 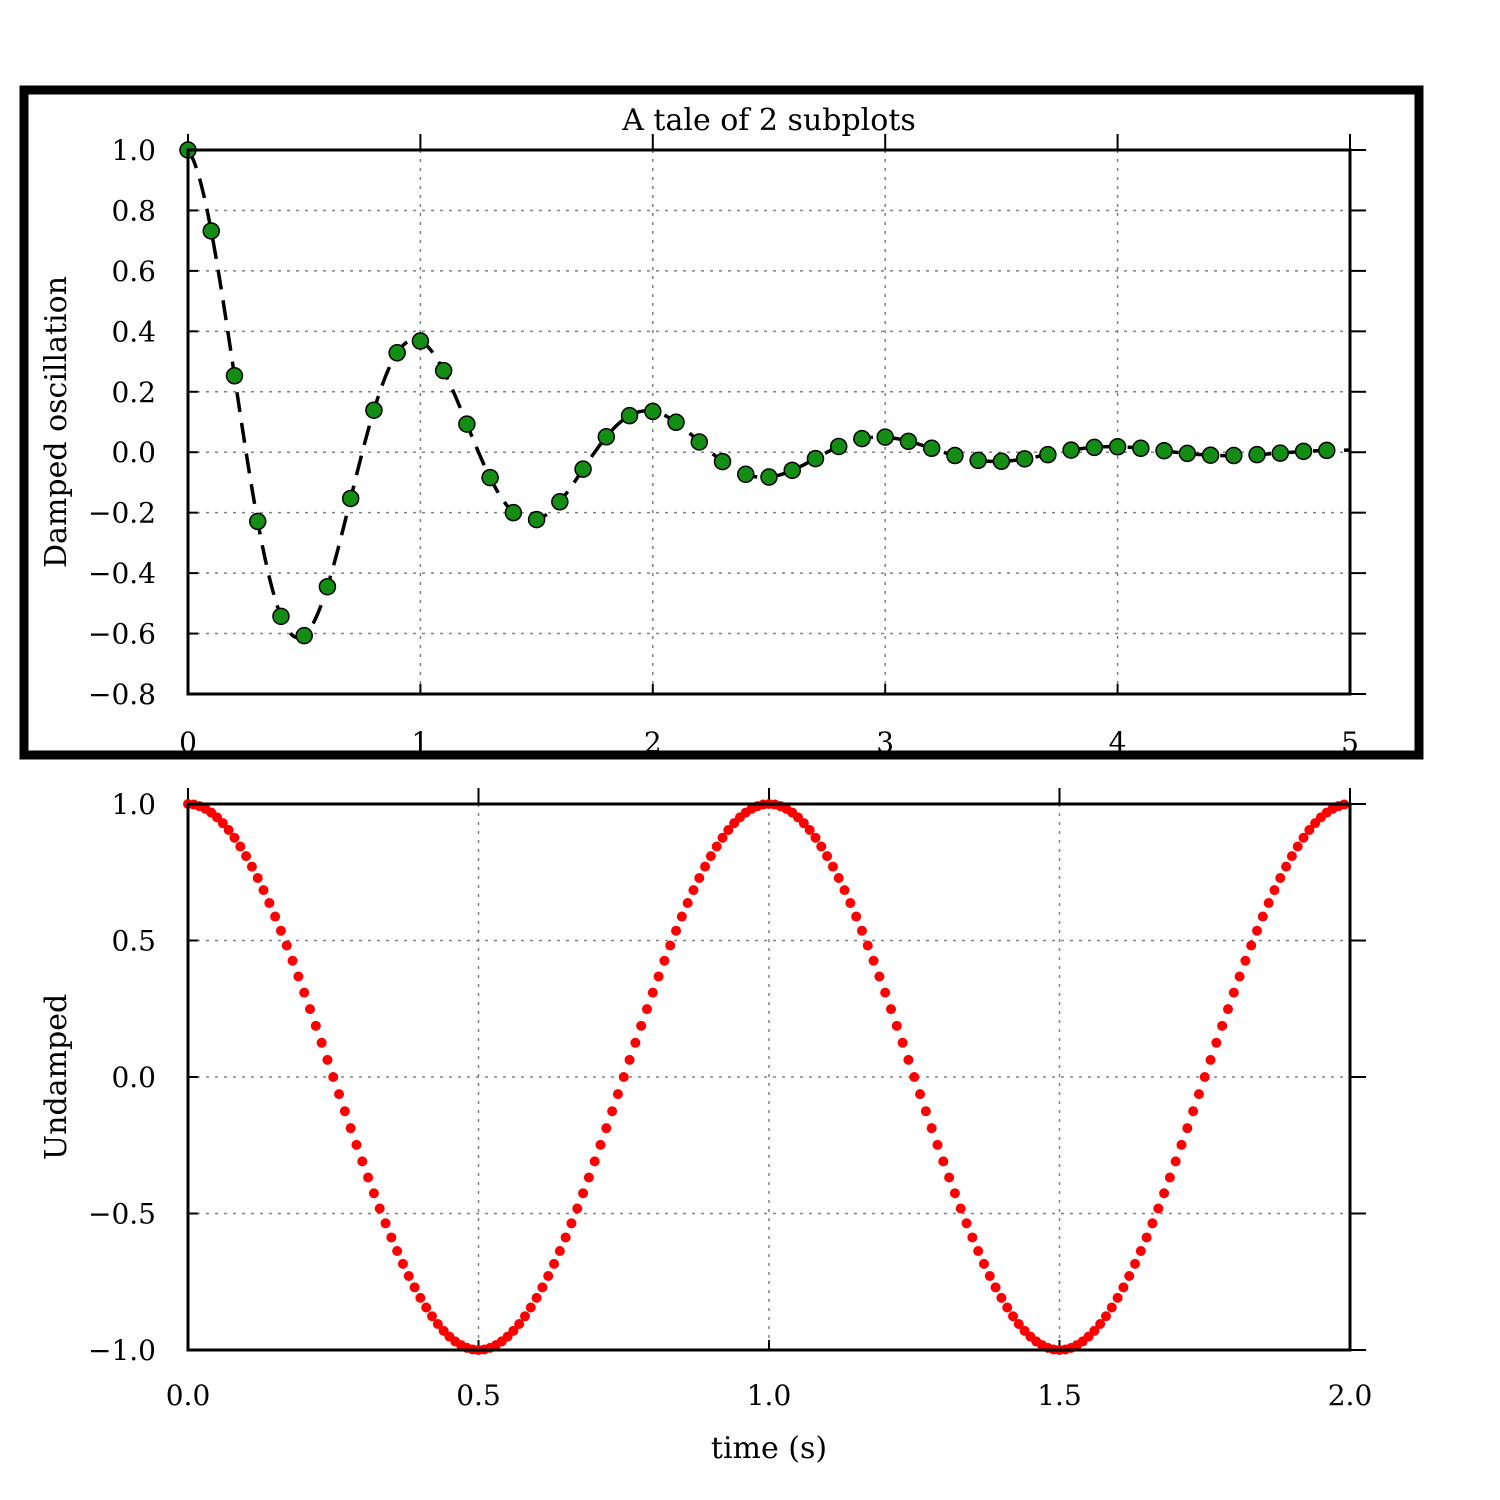 What do you see at coordinates (133, 210) in the screenshot?
I see `top-y-tick-label: 0.8` at bounding box center [133, 210].